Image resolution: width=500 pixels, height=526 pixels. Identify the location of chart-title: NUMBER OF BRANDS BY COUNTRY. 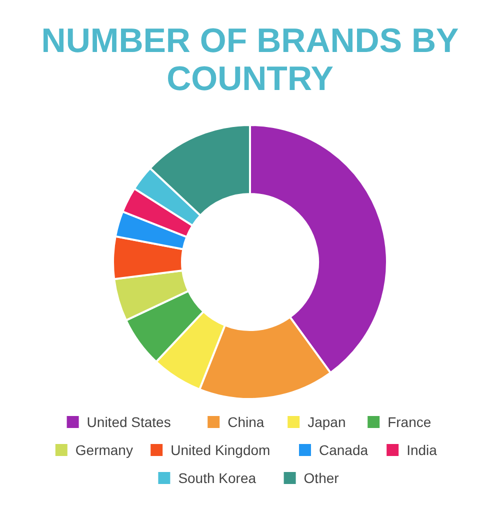
(250, 60).